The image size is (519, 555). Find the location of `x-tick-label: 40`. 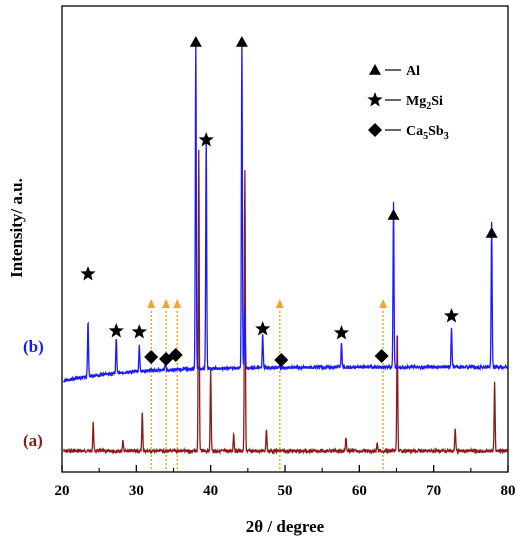

x-tick-label: 40 is located at coordinates (210, 491).